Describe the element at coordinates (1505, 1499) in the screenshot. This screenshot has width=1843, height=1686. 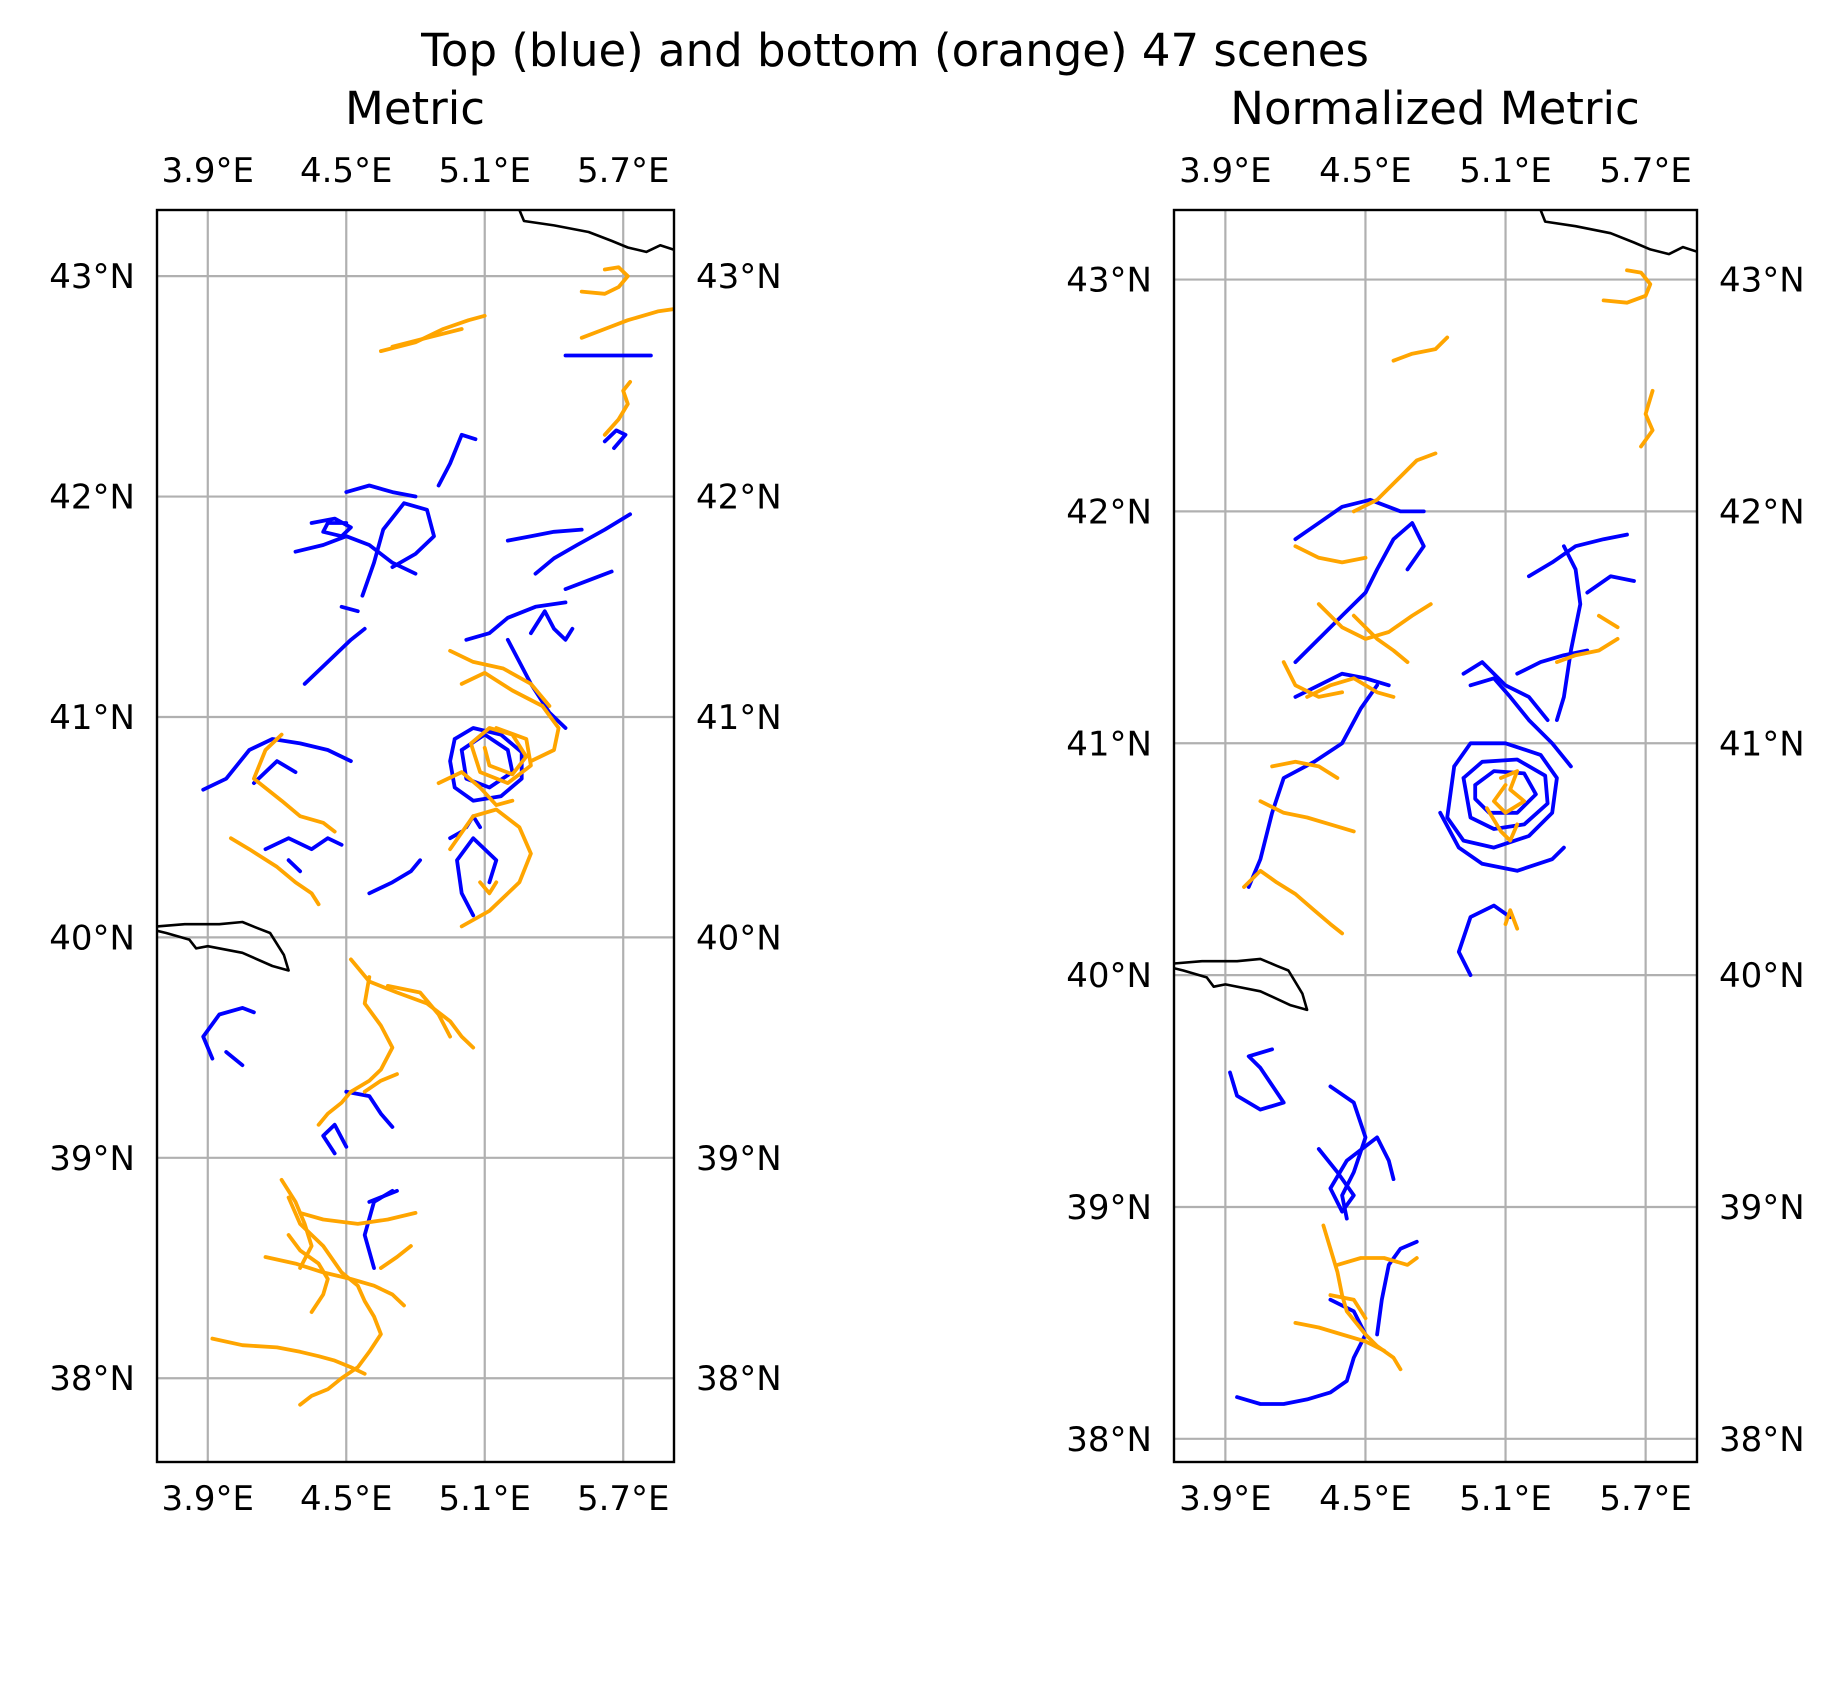
I see `lon-tick-label-bottom: 5.1°E` at that location.